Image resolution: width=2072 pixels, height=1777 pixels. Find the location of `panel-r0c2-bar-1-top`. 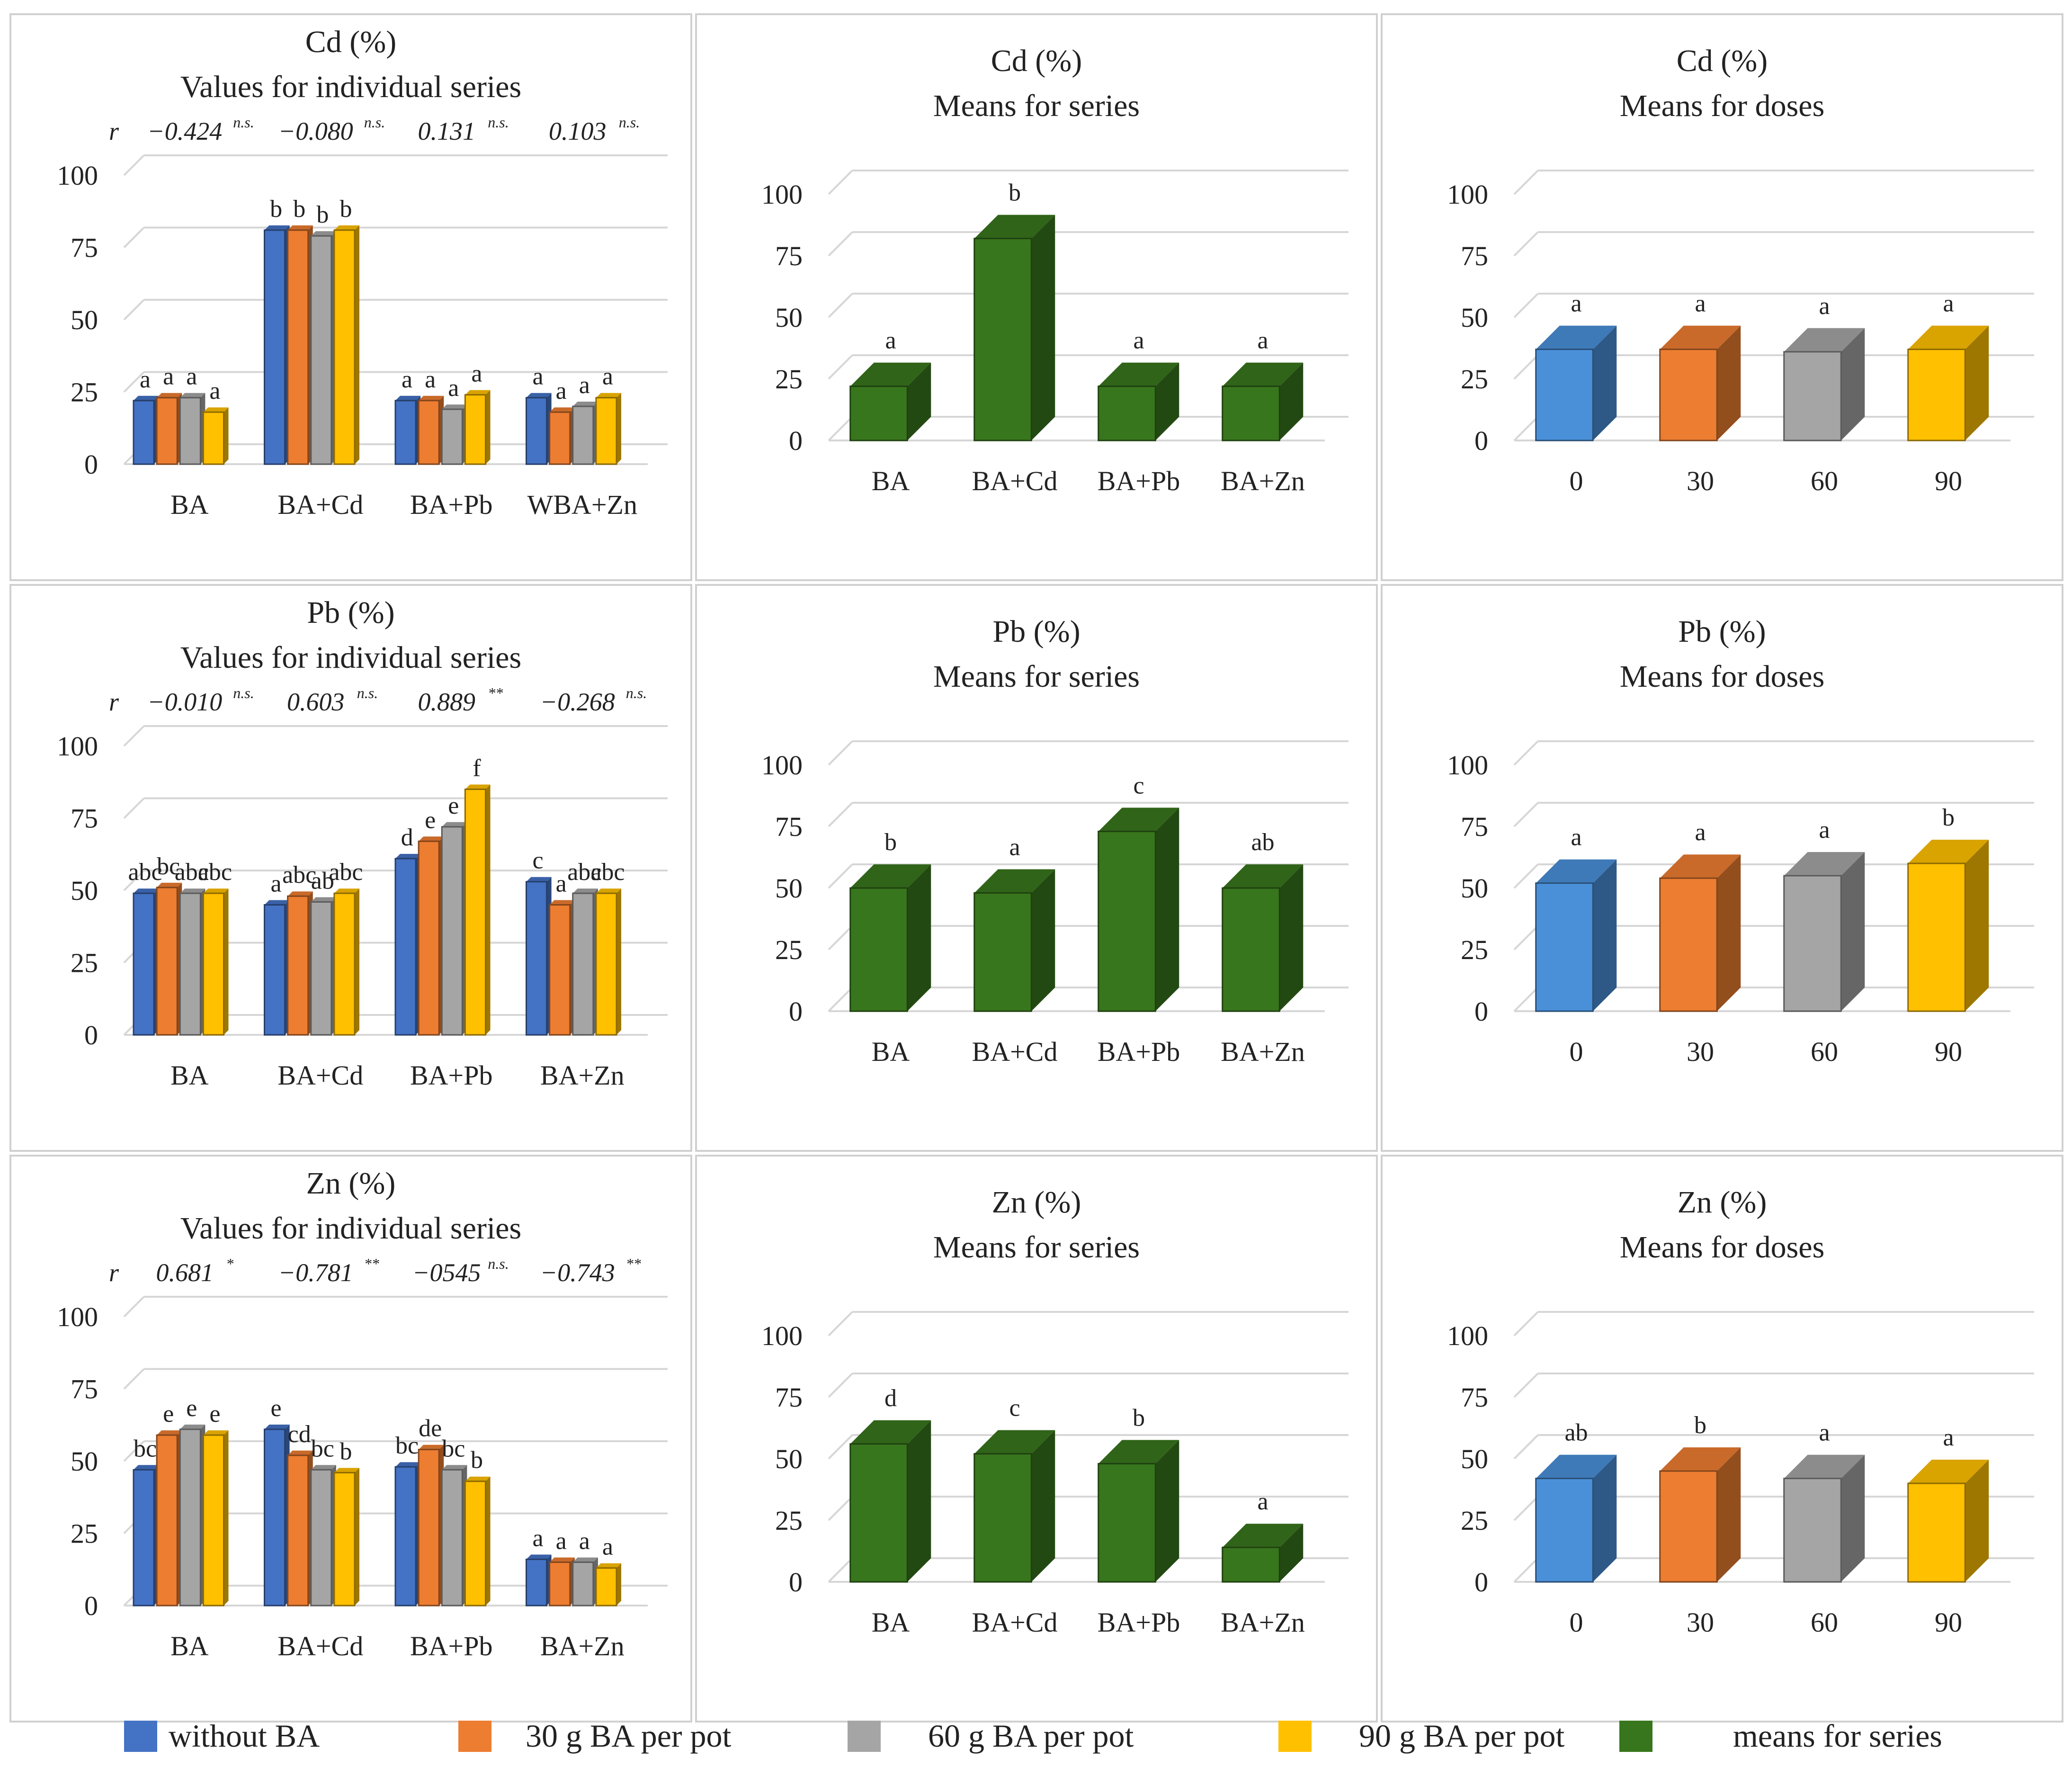

panel-r0c2-bar-1-top is located at coordinates (1700, 337).